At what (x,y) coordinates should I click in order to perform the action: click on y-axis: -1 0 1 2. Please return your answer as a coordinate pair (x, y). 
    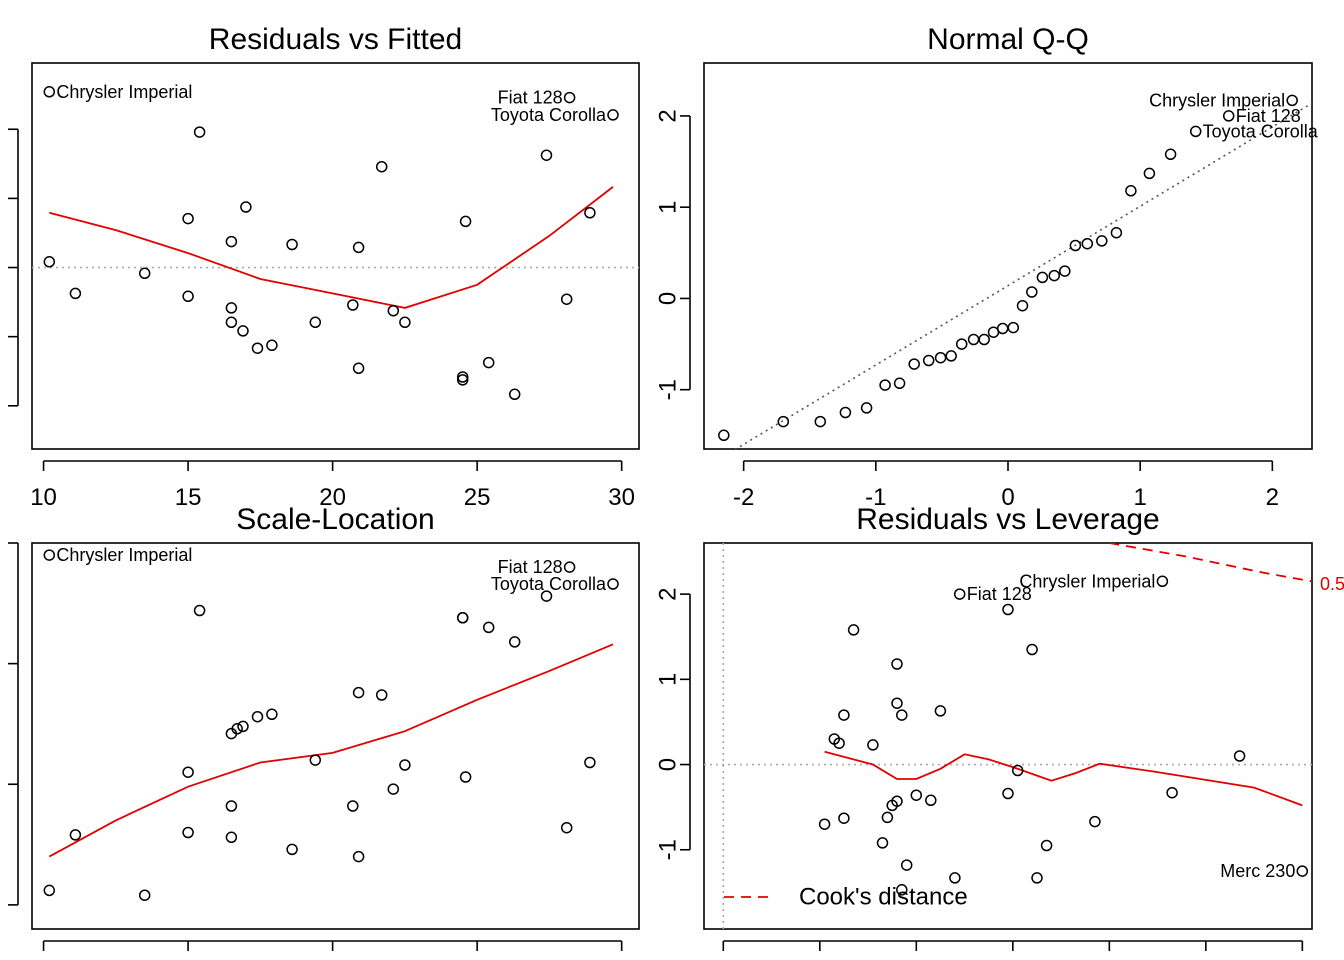
    Looking at the image, I should click on (673, 723).